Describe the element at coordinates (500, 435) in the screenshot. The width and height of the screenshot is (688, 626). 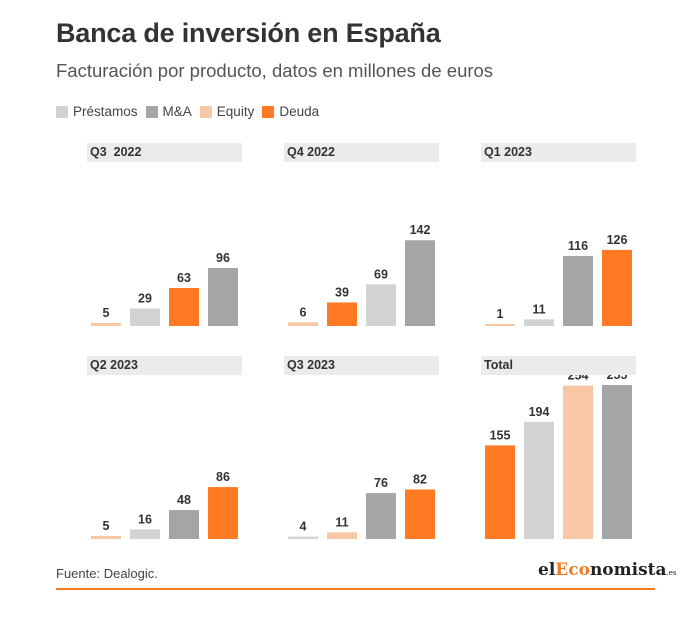
I see `bar-value-label: 155` at that location.